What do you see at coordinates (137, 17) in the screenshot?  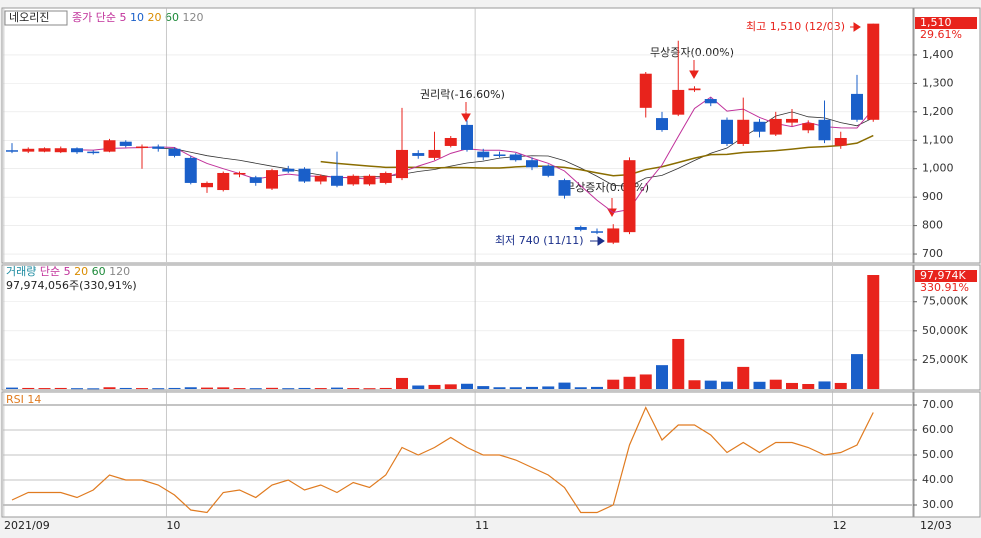 I see `legend-ma10: 10` at bounding box center [137, 17].